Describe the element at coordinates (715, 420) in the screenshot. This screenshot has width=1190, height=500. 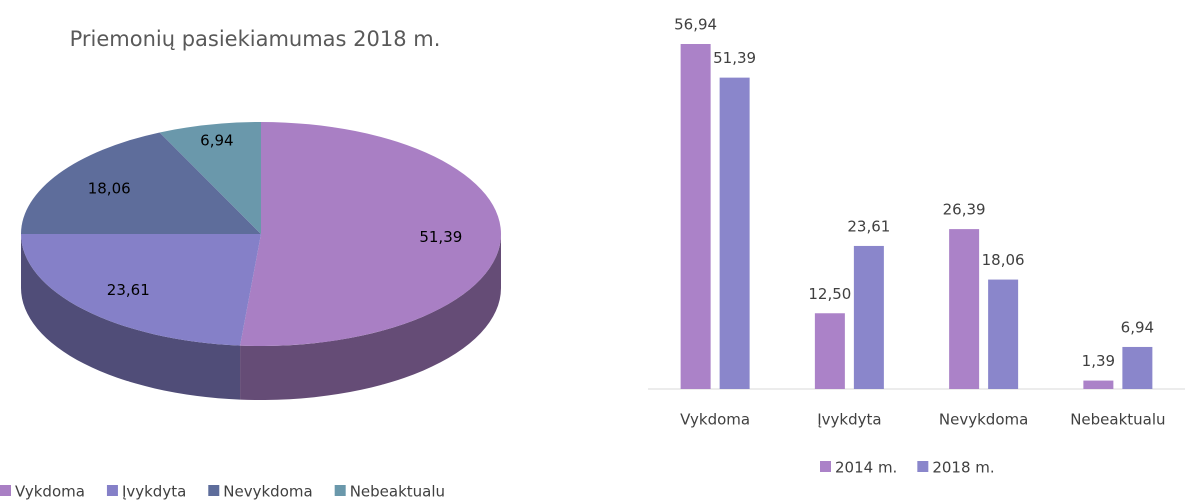
I see `x-tick-label: Vykdoma` at that location.